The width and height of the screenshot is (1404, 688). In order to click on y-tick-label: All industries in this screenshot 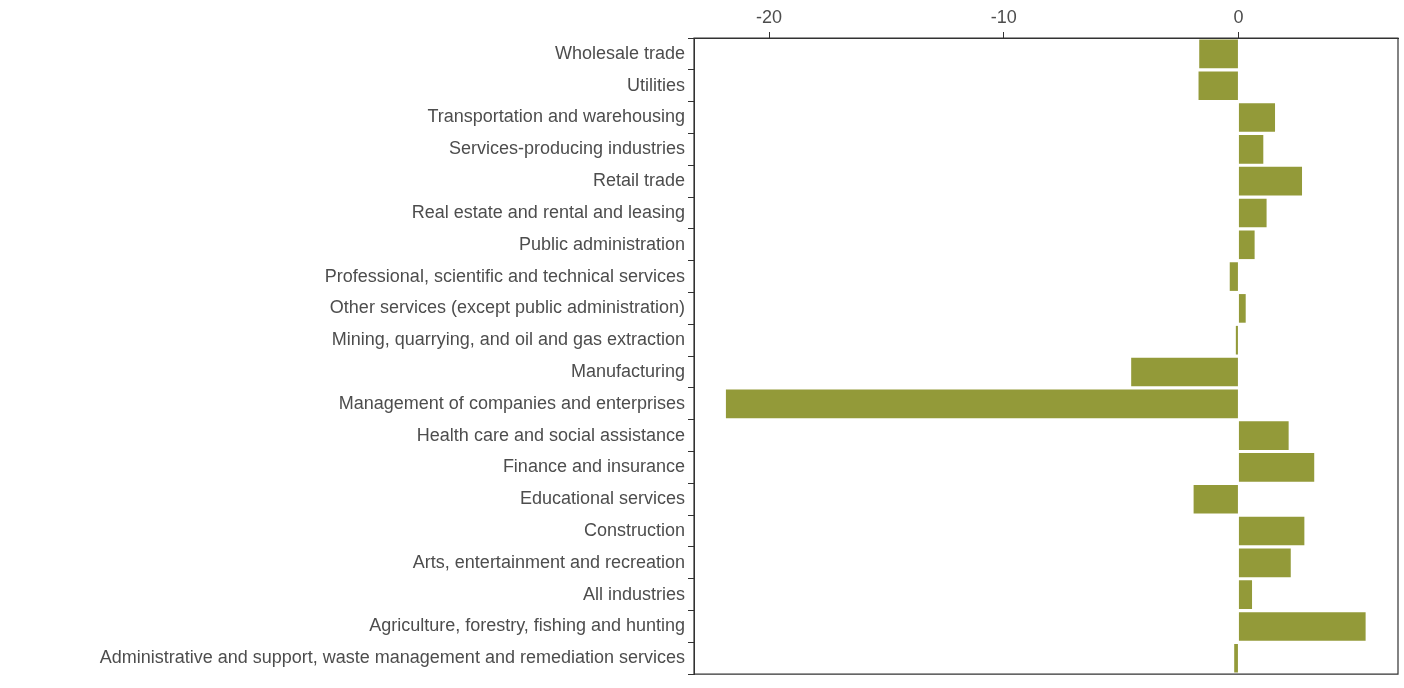, I will do `click(633, 593)`.